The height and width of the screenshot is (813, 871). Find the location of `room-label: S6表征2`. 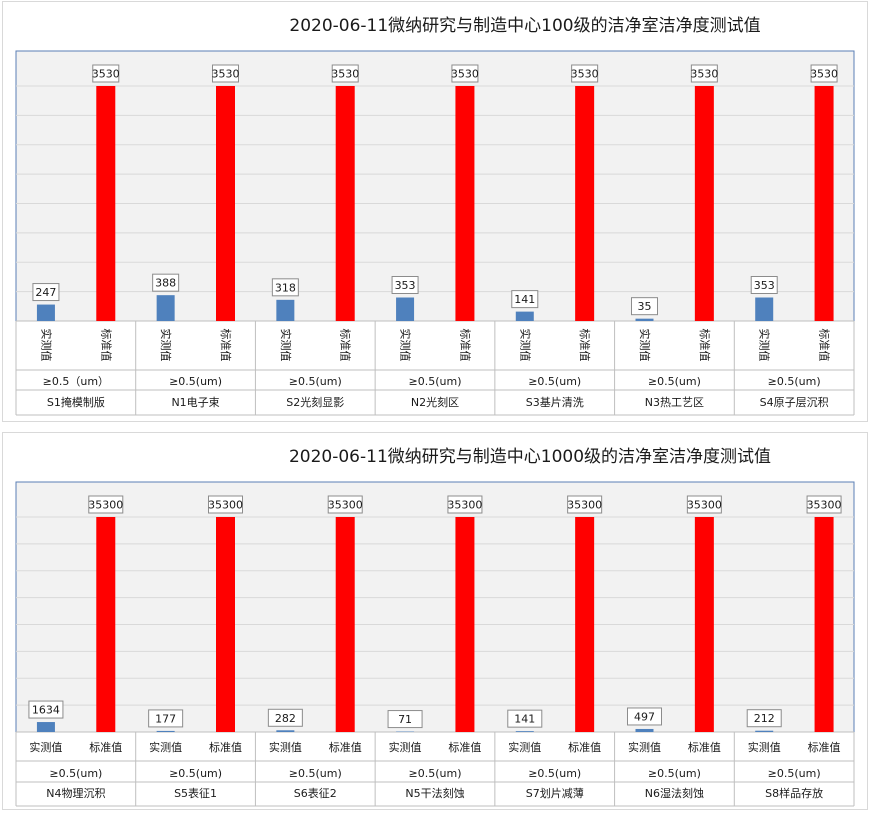

room-label: S6表征2 is located at coordinates (315, 793).